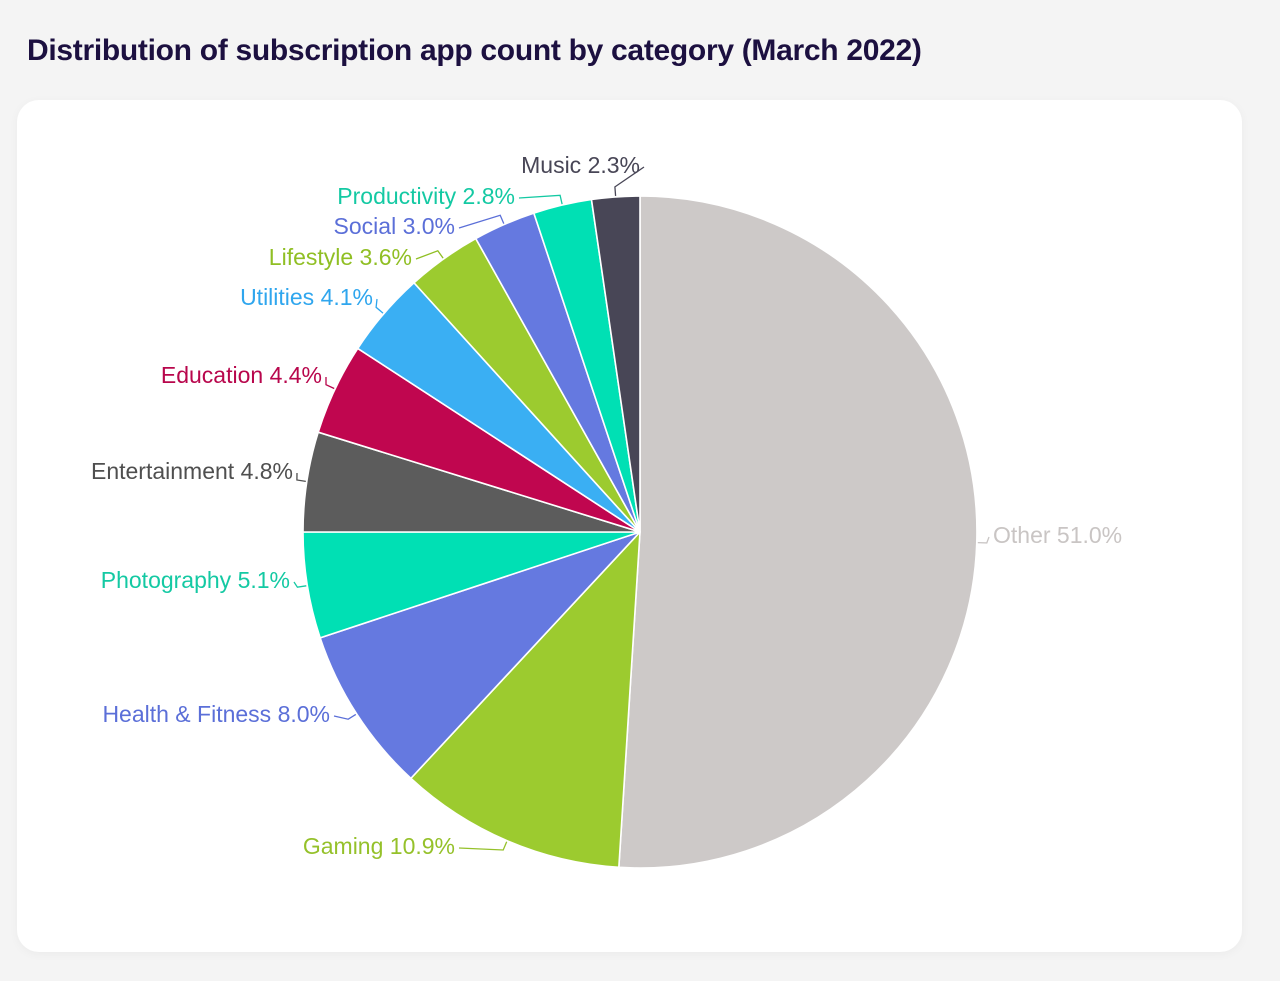  Describe the element at coordinates (580, 165) in the screenshot. I see `data-label: Music 2.3%` at that location.